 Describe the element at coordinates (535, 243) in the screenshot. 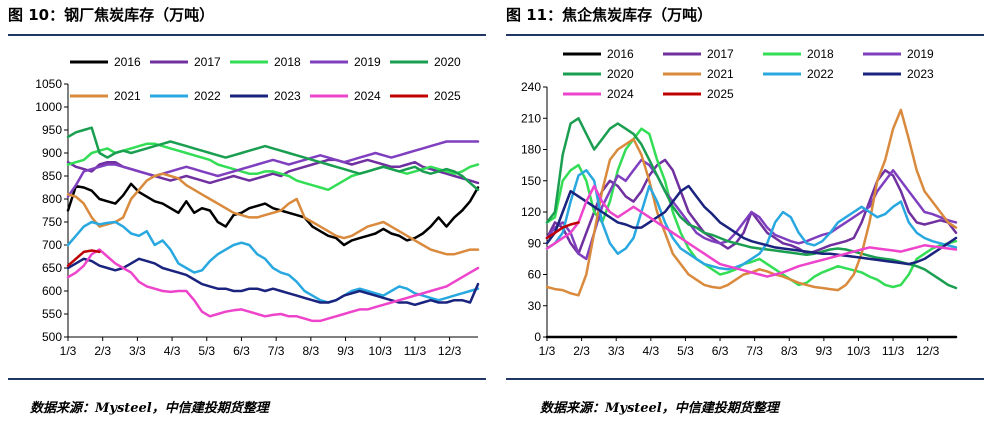

I see `y-tick-label: 90` at that location.